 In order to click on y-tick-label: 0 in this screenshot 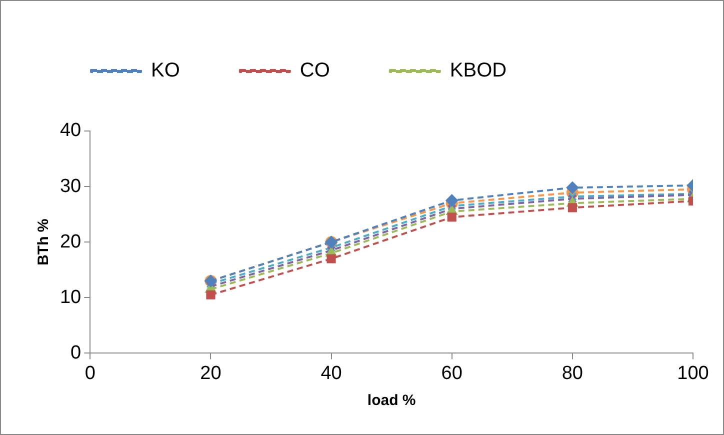, I will do `click(76, 353)`.